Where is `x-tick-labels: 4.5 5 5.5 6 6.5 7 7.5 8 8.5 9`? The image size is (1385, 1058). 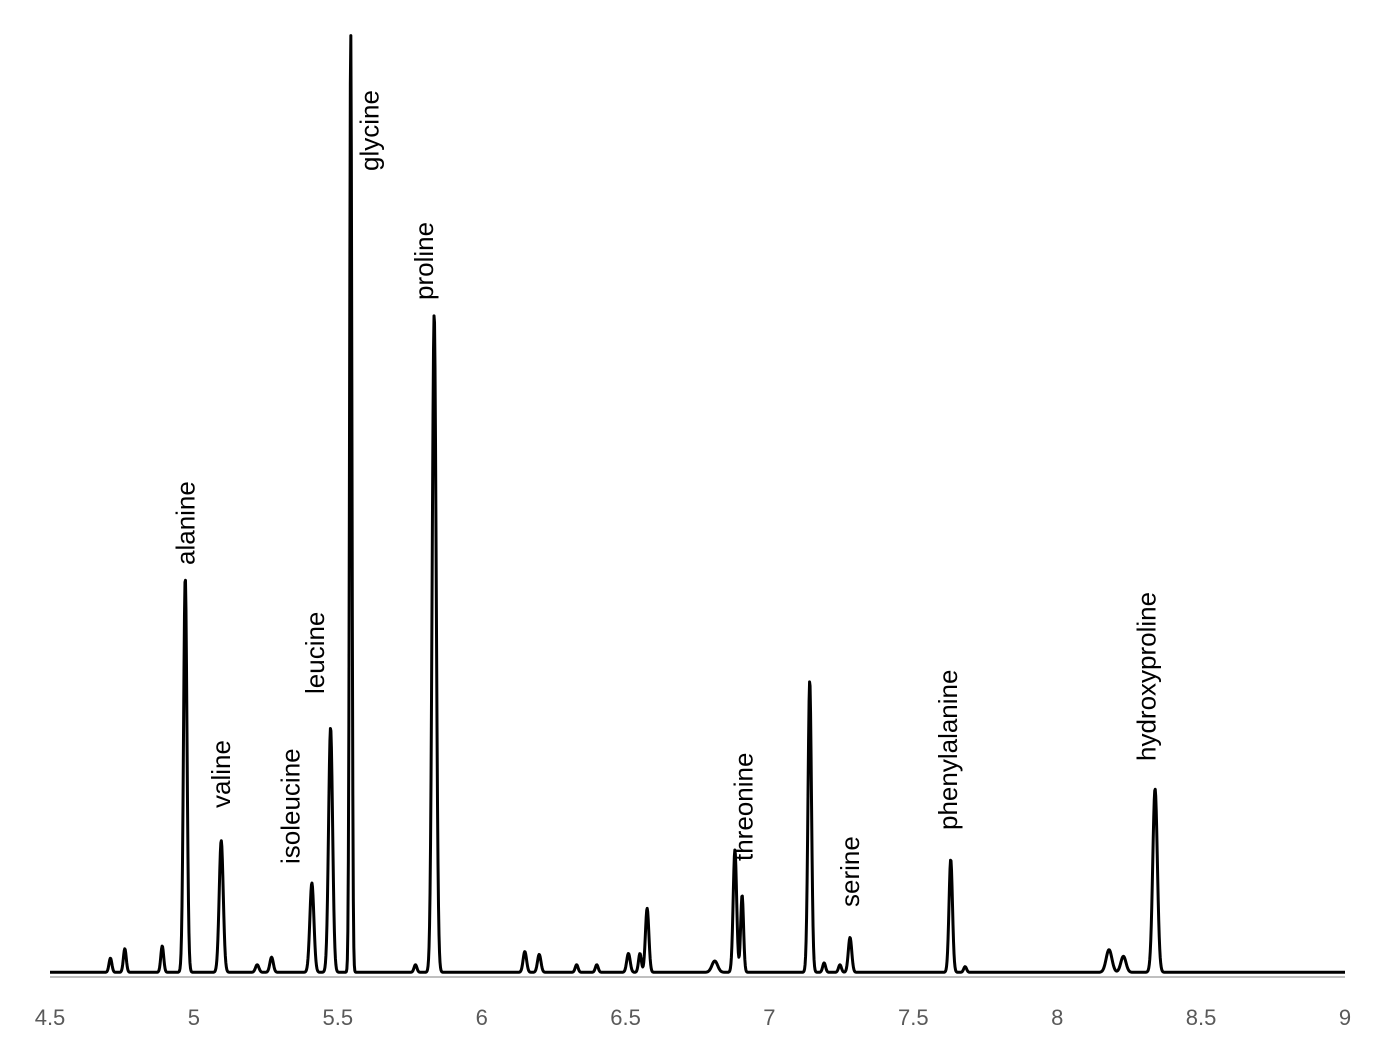
x-tick-labels: 4.5 5 5.5 6 6.5 7 7.5 8 8.5 9 is located at coordinates (693, 1017).